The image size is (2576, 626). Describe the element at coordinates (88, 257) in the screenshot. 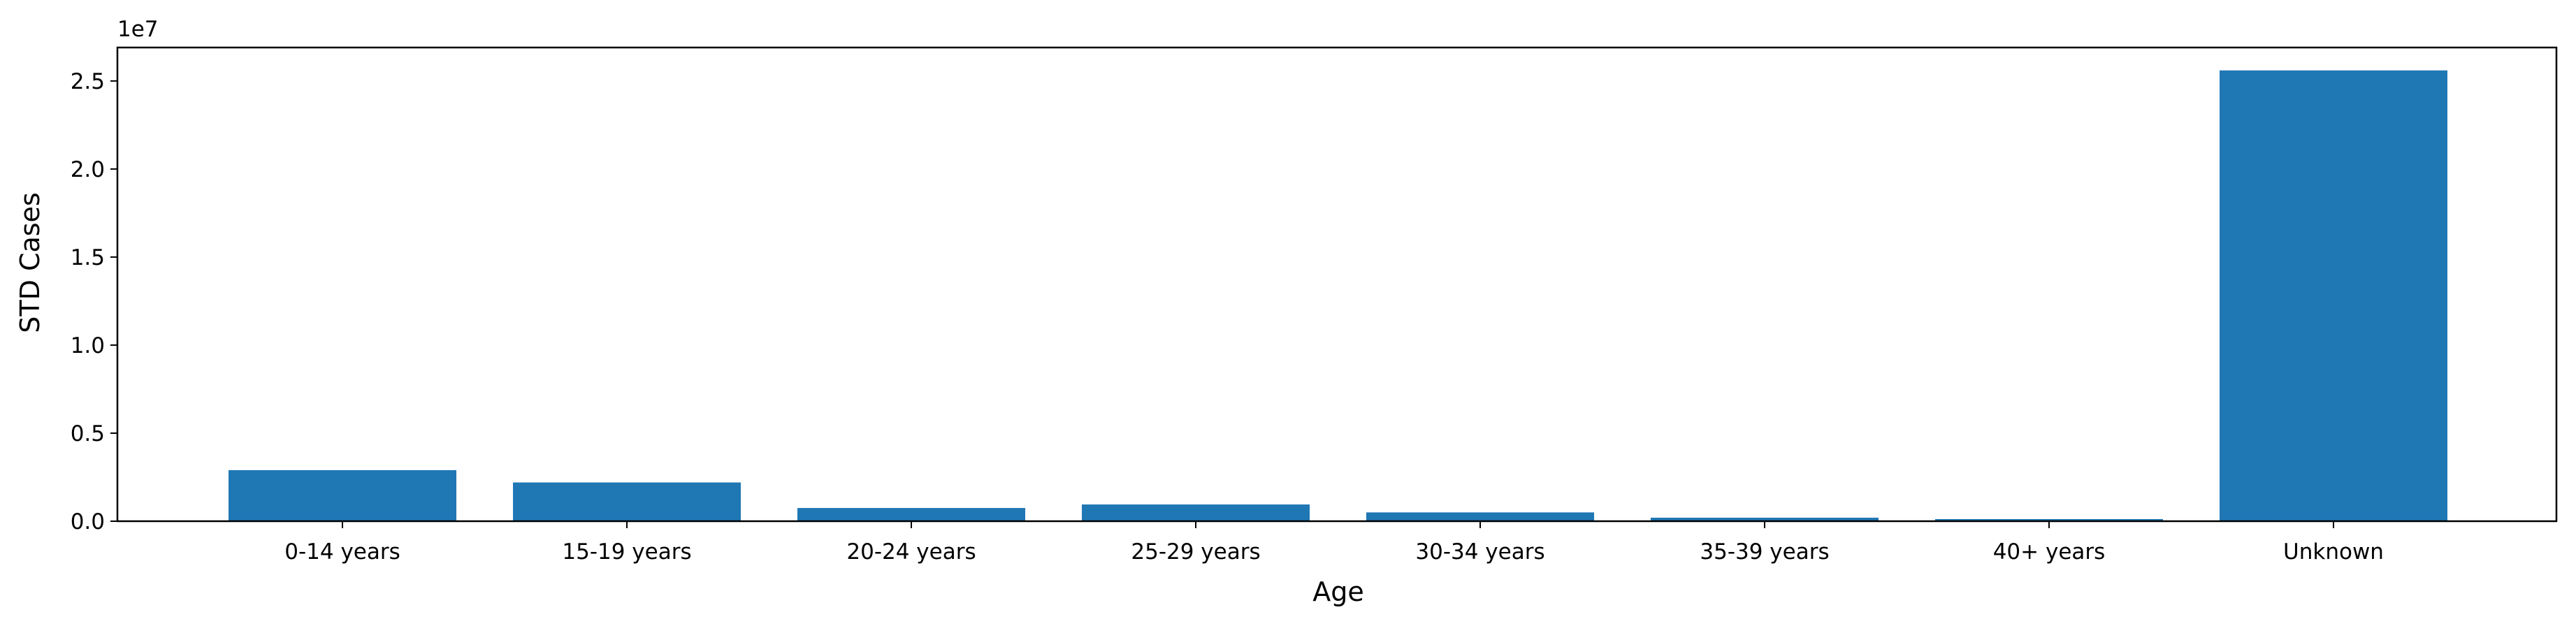

I see `y-tick-label: 1.5` at that location.